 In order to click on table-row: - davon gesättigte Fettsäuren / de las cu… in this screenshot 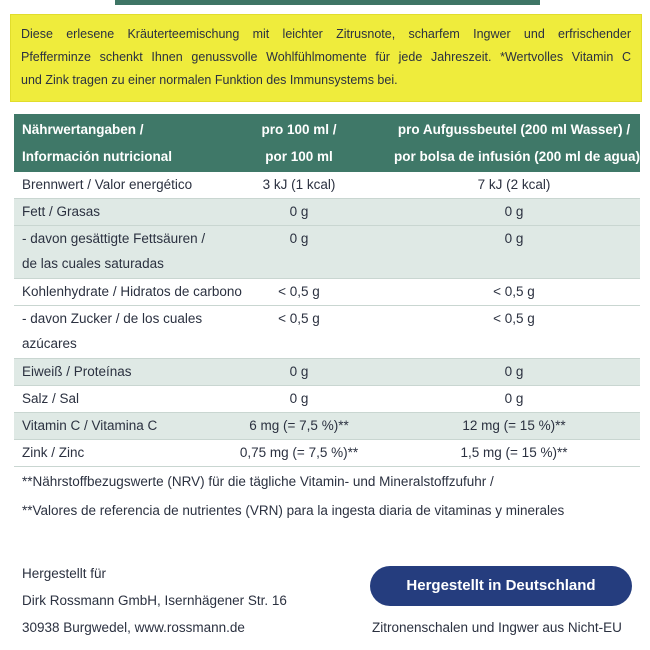, I will do `click(327, 252)`.